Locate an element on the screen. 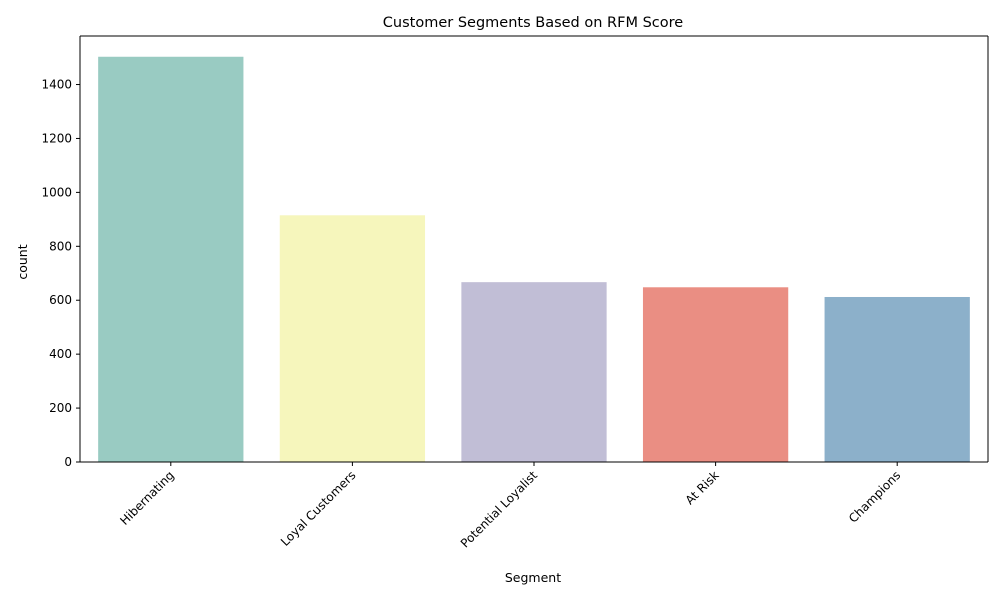 This screenshot has width=1000, height=604. y-tick-label: 200 is located at coordinates (60, 408).